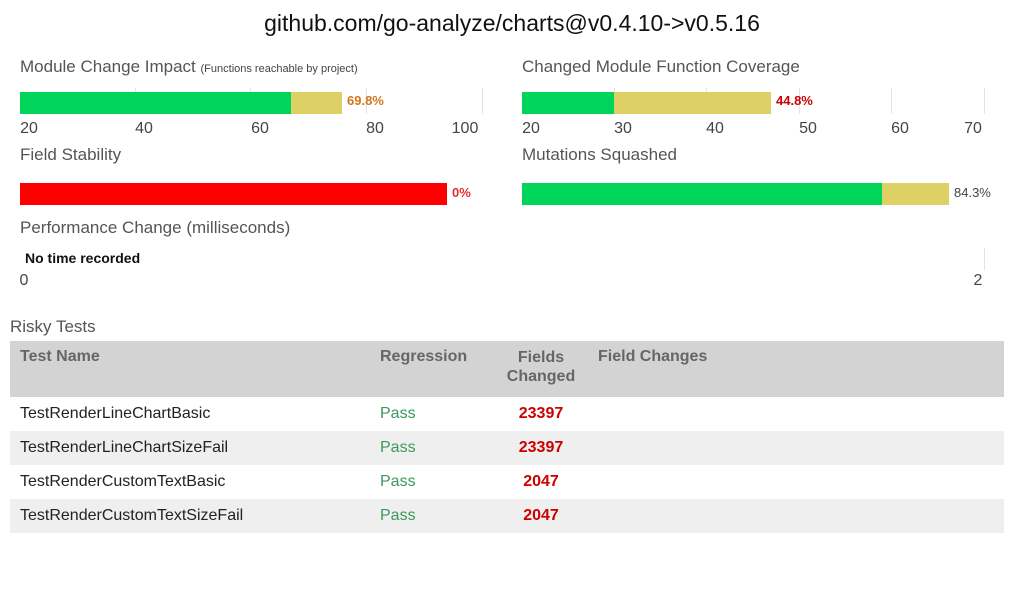 This screenshot has width=1024, height=615. What do you see at coordinates (653, 356) in the screenshot?
I see `header-field-changes: Field Changes` at bounding box center [653, 356].